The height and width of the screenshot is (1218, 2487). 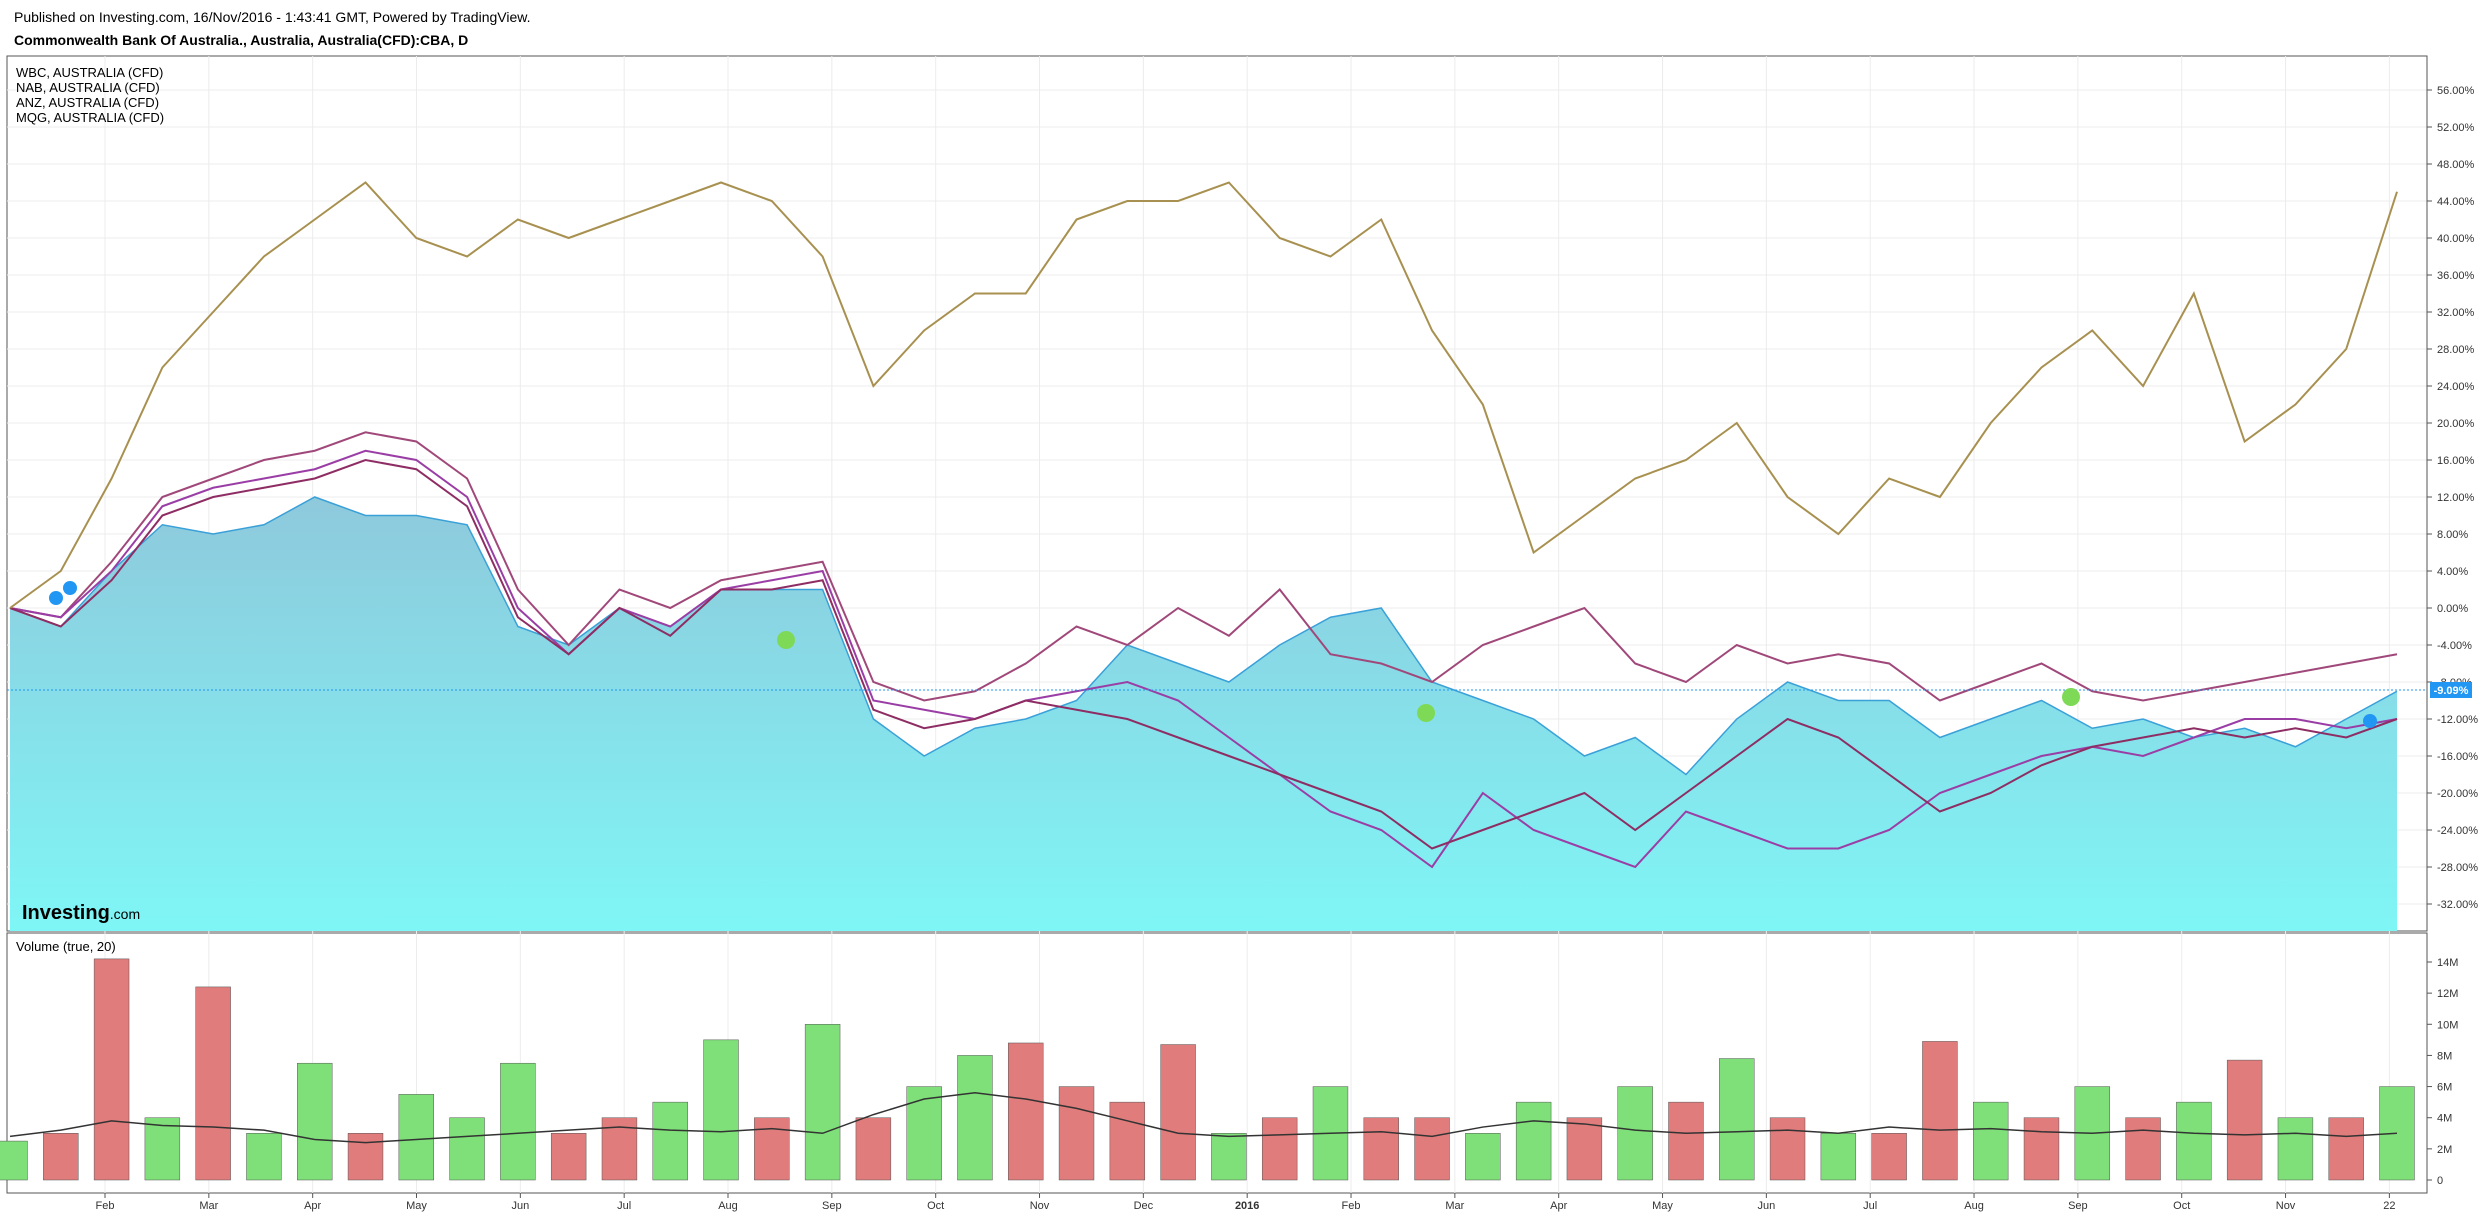 What do you see at coordinates (2456, 387) in the screenshot?
I see `axis-tick-label: 24.00%` at bounding box center [2456, 387].